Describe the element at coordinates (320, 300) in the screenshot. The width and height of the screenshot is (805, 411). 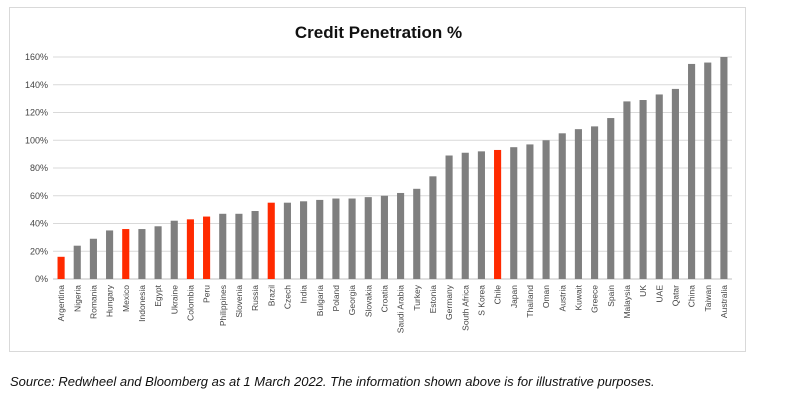
I see `x-tick-label: Bulgaria` at that location.